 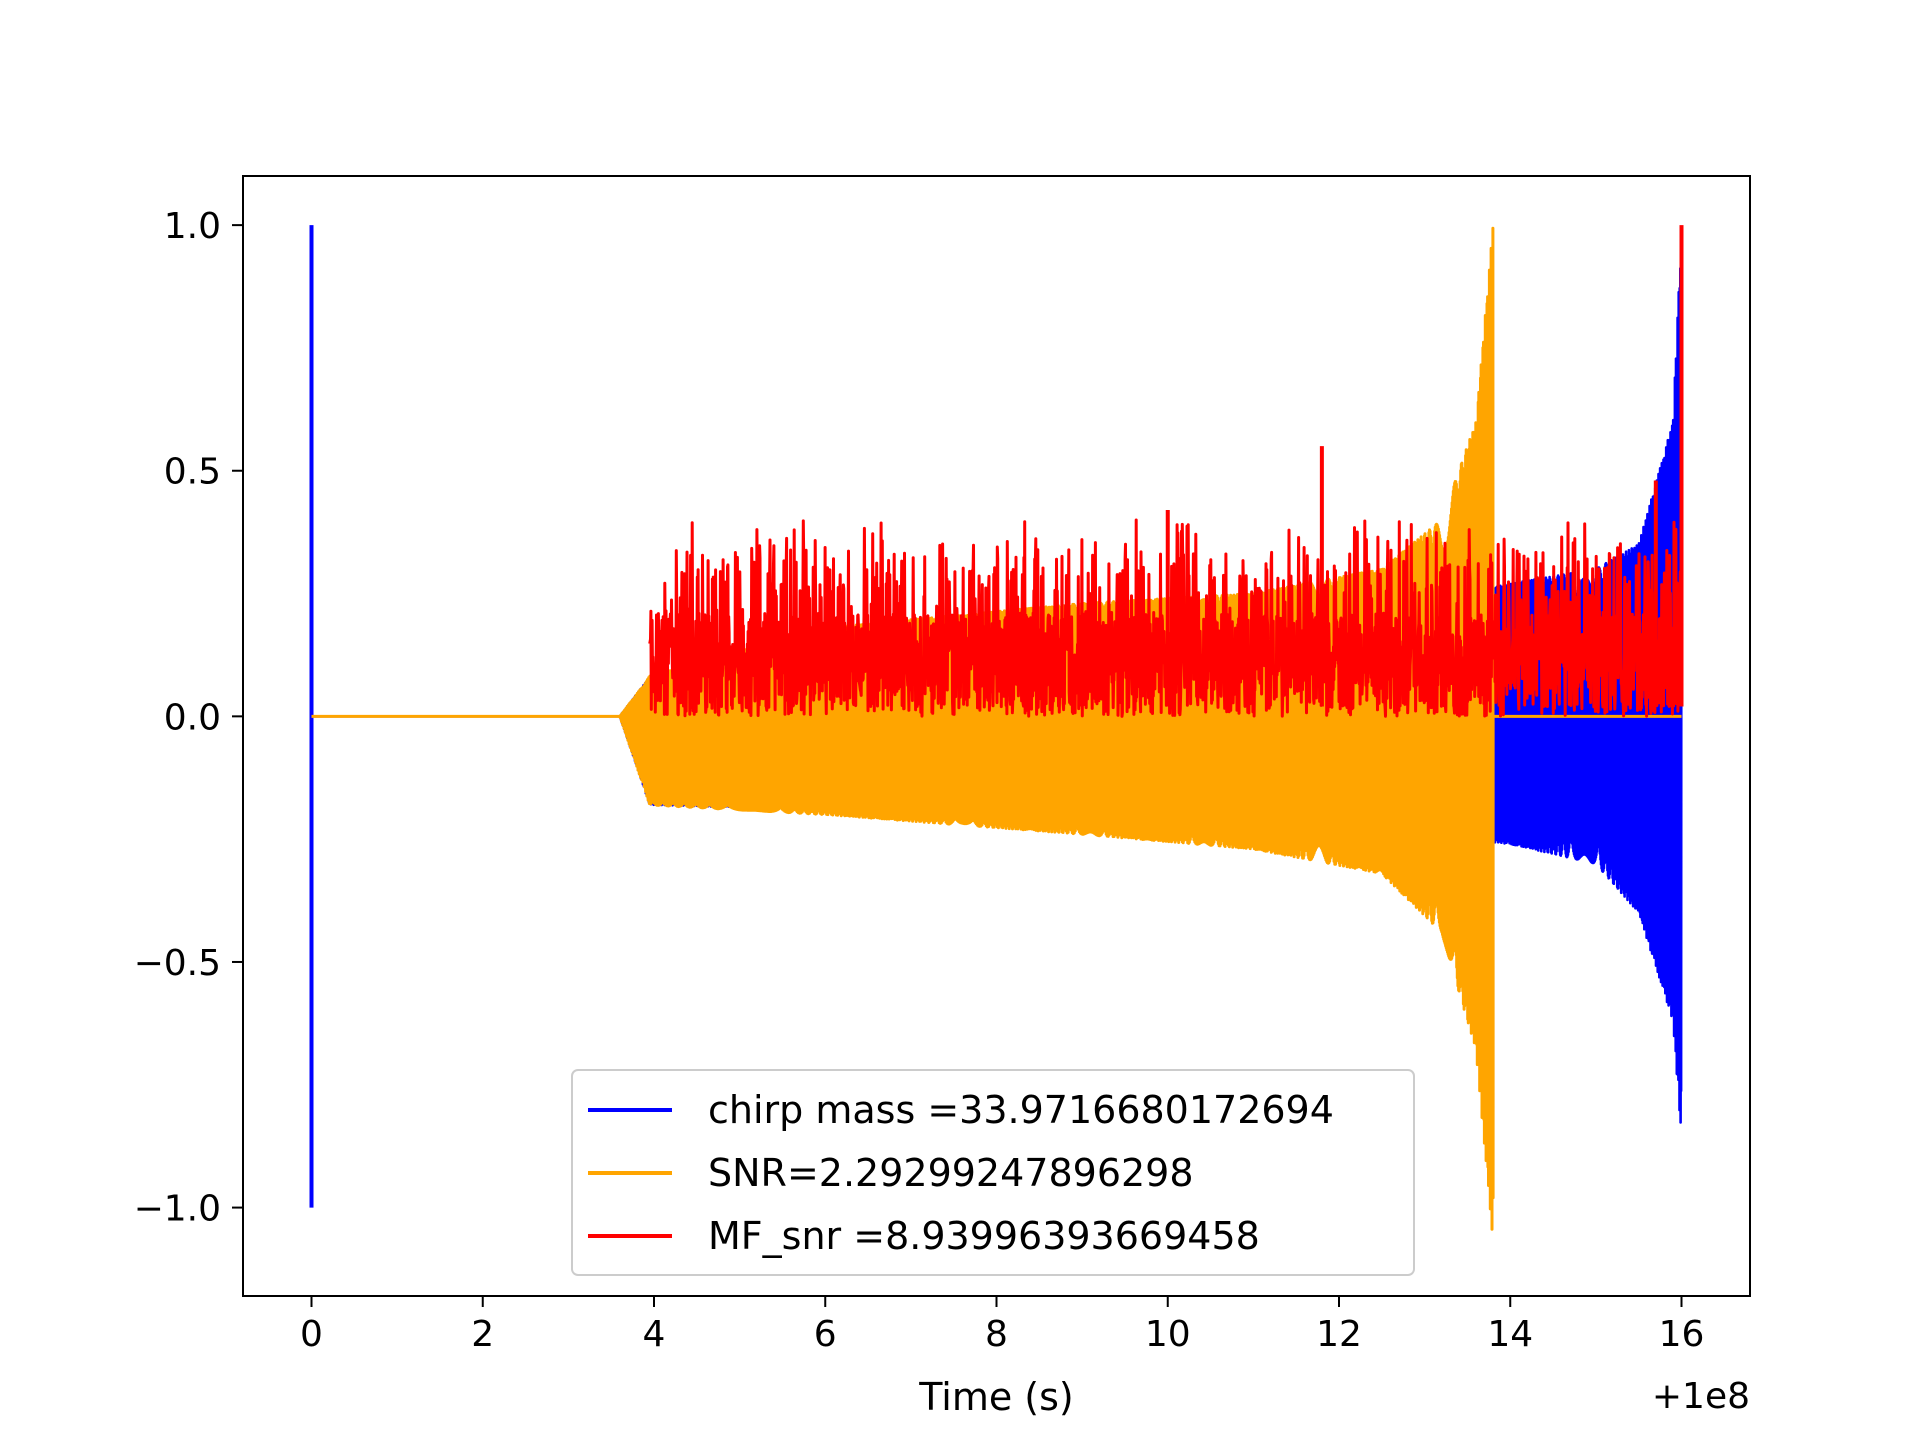 What do you see at coordinates (951, 1173) in the screenshot?
I see `legend-entry-label: SNR=2.29299247896298` at bounding box center [951, 1173].